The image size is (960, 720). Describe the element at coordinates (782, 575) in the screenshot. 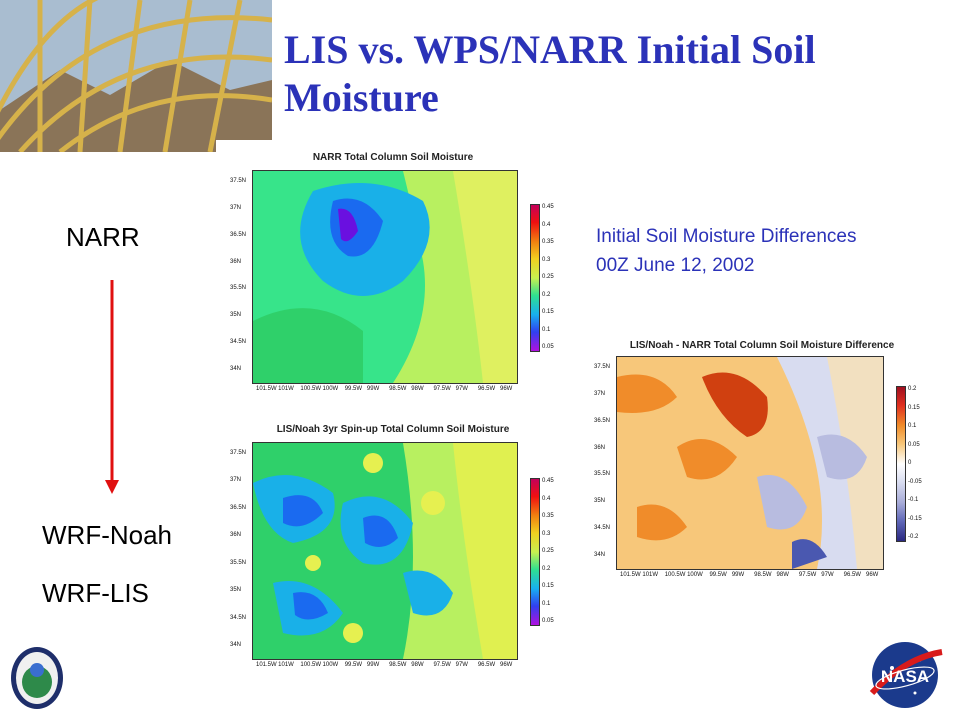

I see `diff-lon-tick: 98W` at that location.